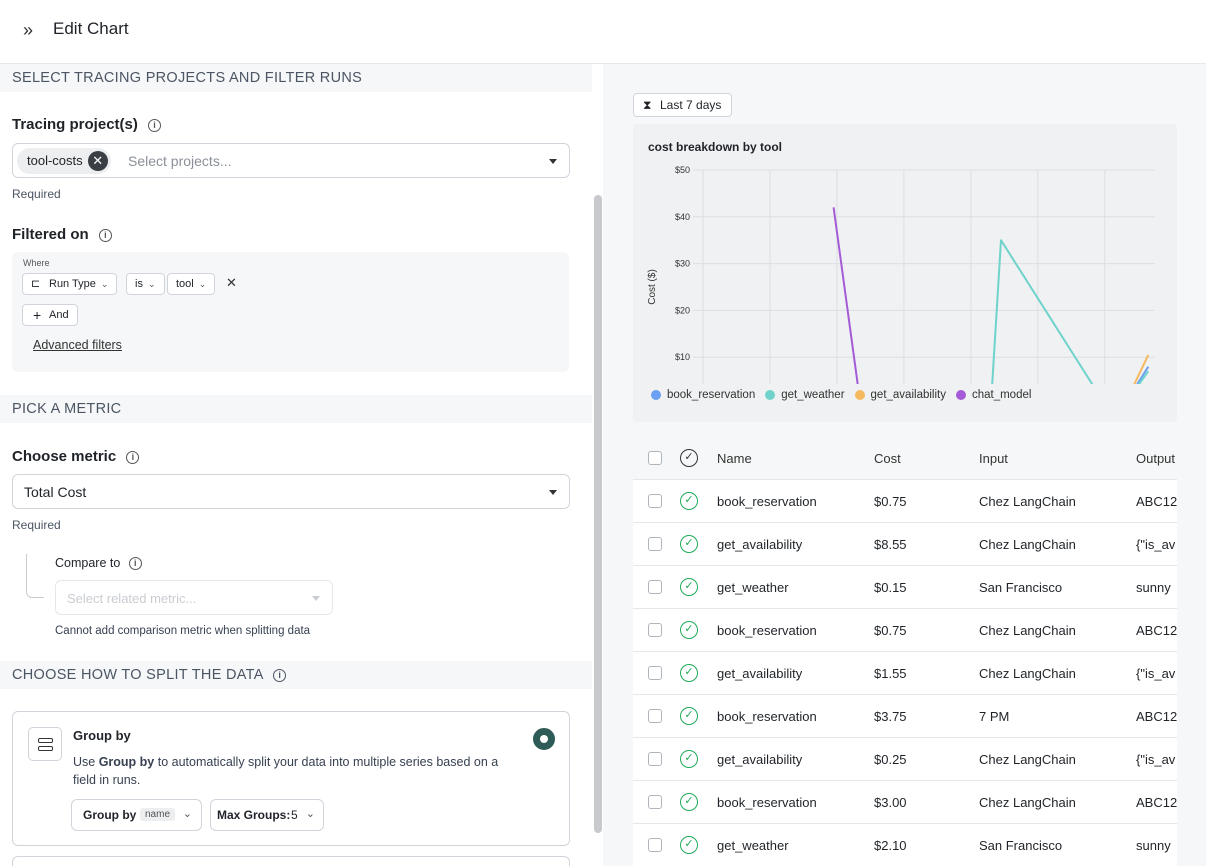 The image size is (1206, 866). What do you see at coordinates (97, 161) in the screenshot?
I see `remove-chip-icon: ✕` at bounding box center [97, 161].